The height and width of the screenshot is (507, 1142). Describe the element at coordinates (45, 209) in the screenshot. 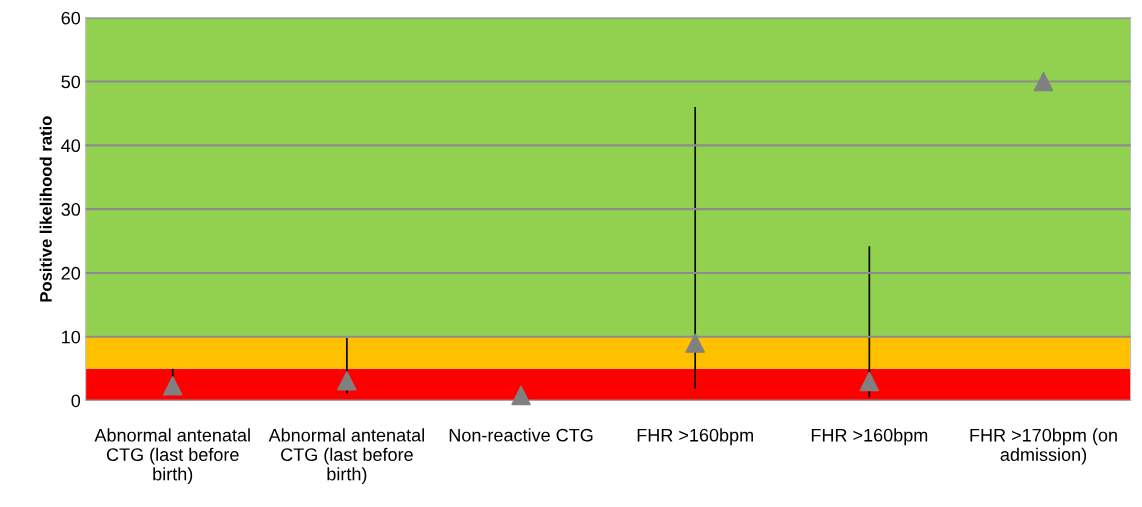

I see `y-axis-title: Positive likelihood ratio` at that location.